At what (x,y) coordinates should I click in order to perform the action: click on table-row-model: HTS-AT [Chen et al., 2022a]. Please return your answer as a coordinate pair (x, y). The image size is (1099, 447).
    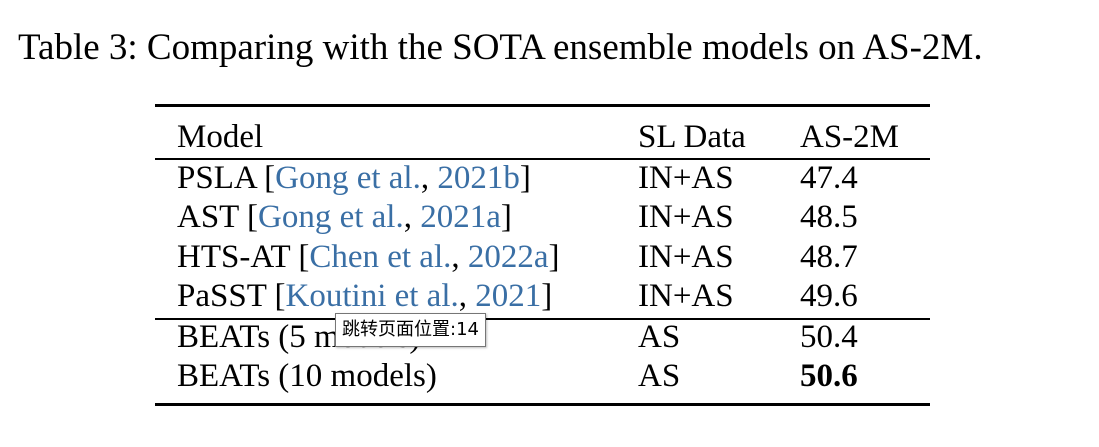
    Looking at the image, I should click on (368, 257).